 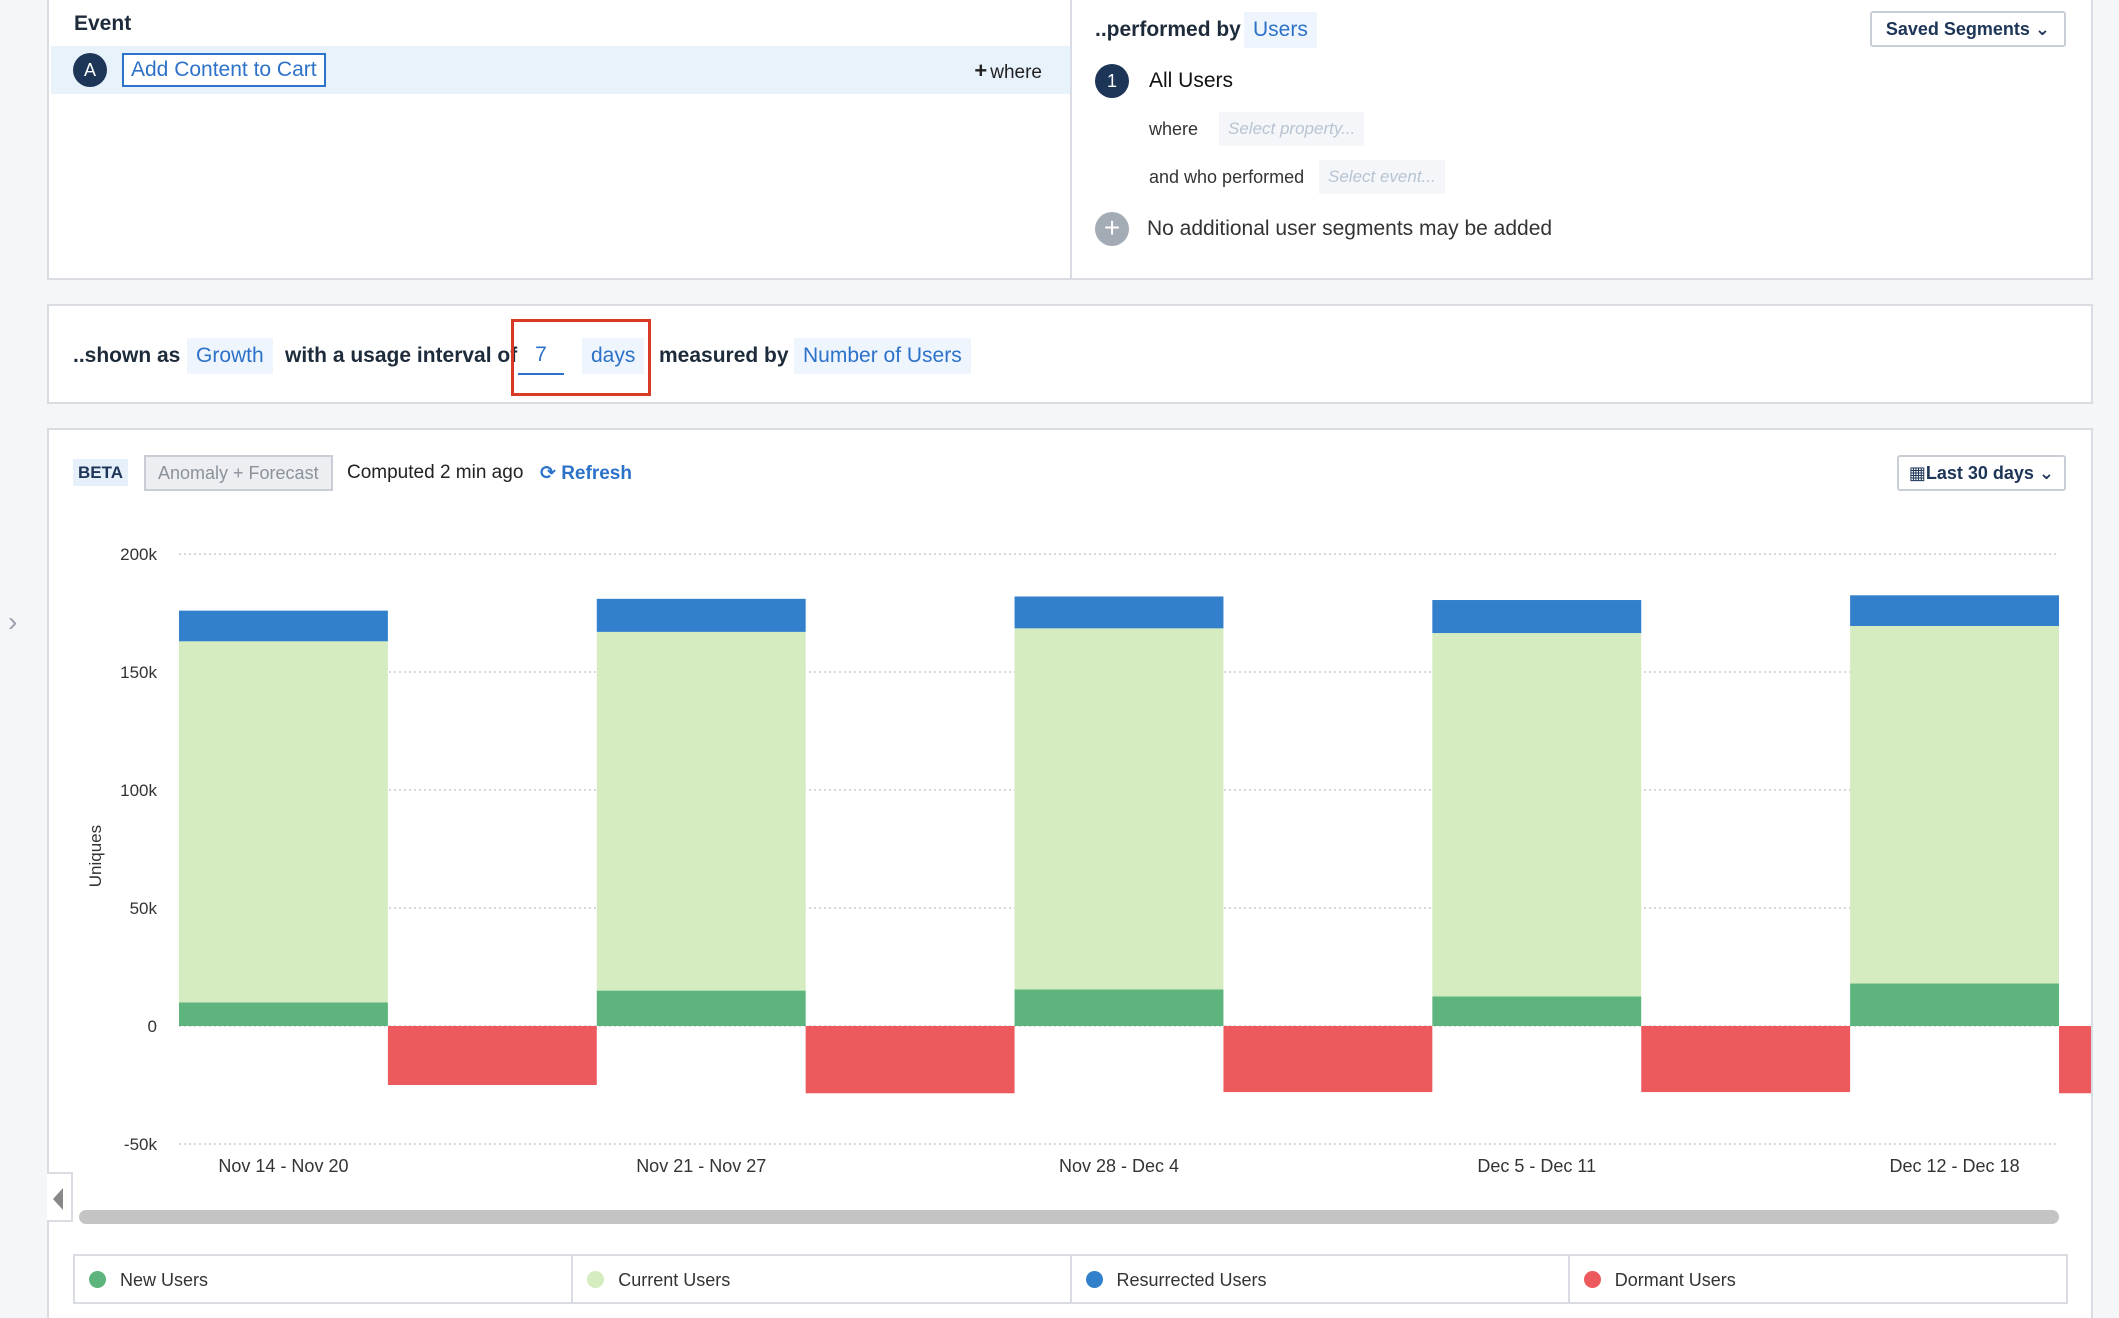 I want to click on y-tick-label: 100k, so click(x=138, y=790).